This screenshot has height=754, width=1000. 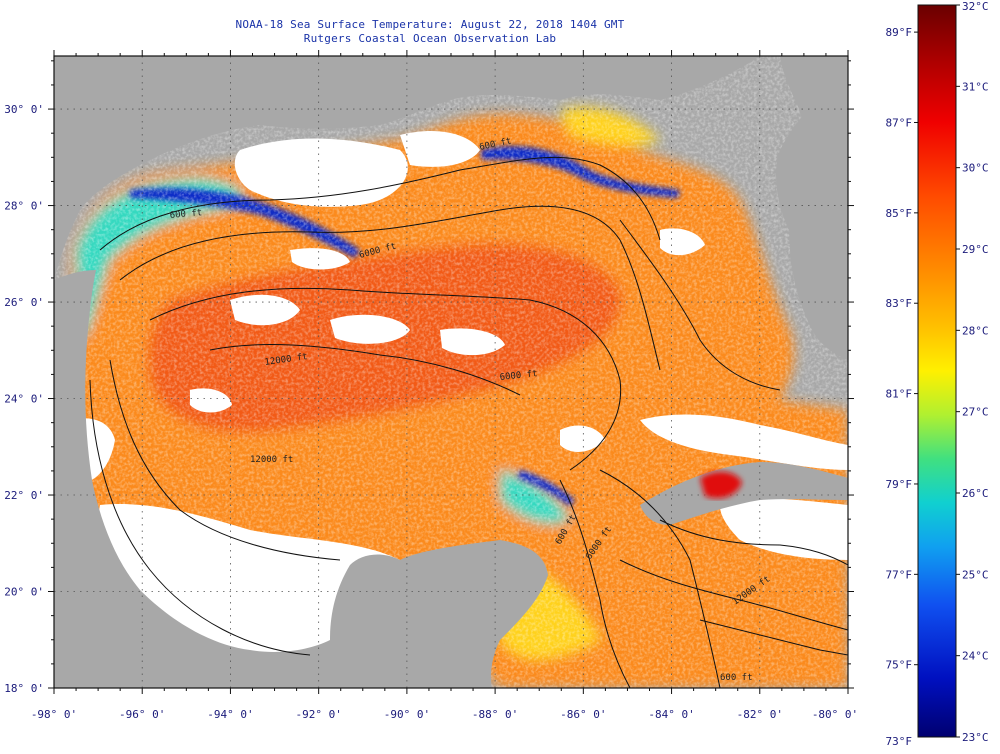 I want to click on latitude-label: 18° 0', so click(x=24, y=688).